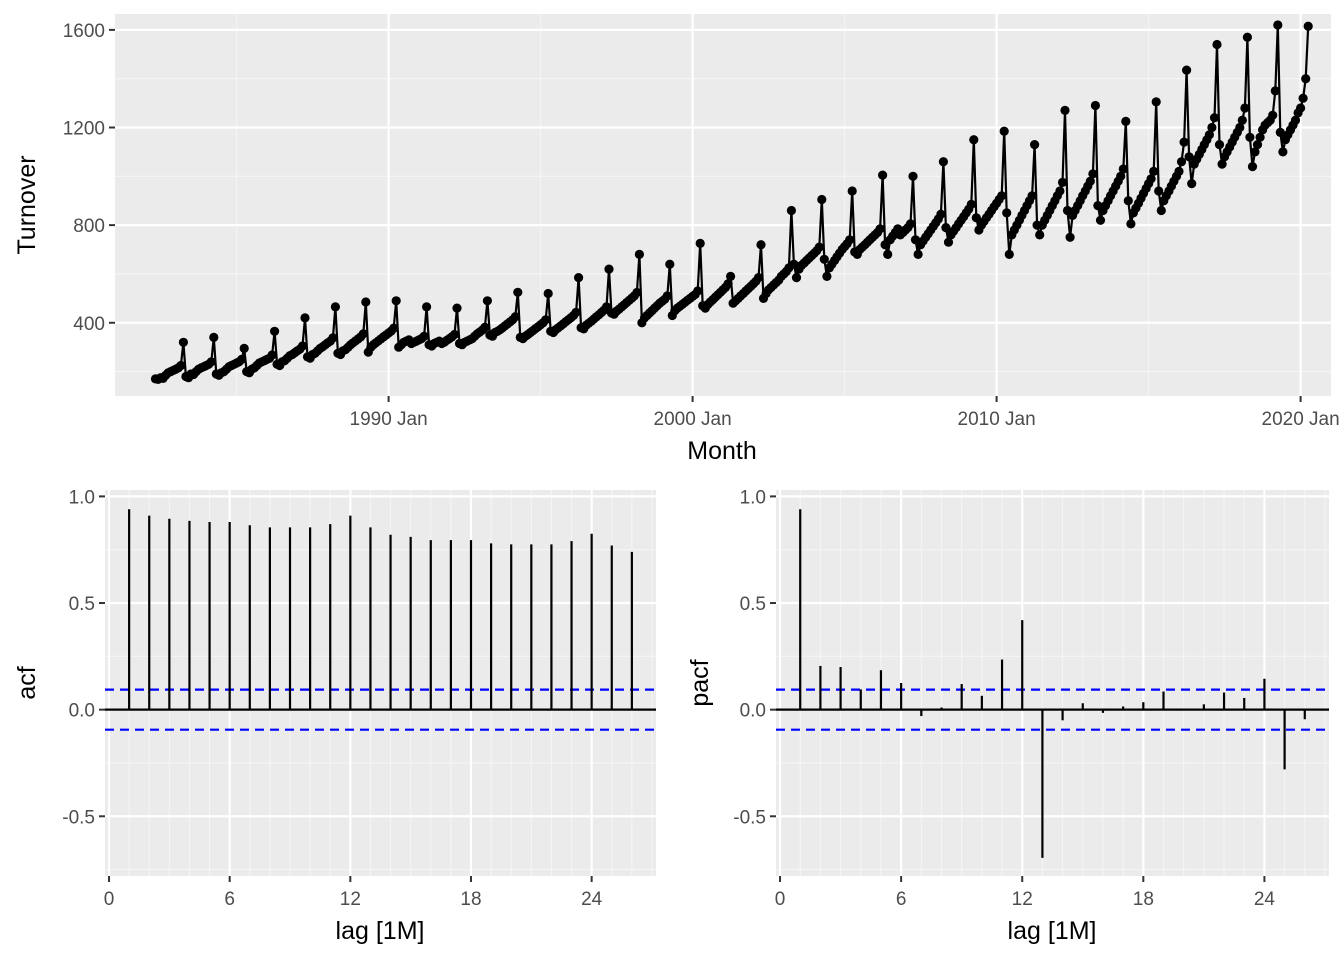 The height and width of the screenshot is (965, 1344). What do you see at coordinates (997, 419) in the screenshot?
I see `ts-x-tick-label: 2010 Jan` at bounding box center [997, 419].